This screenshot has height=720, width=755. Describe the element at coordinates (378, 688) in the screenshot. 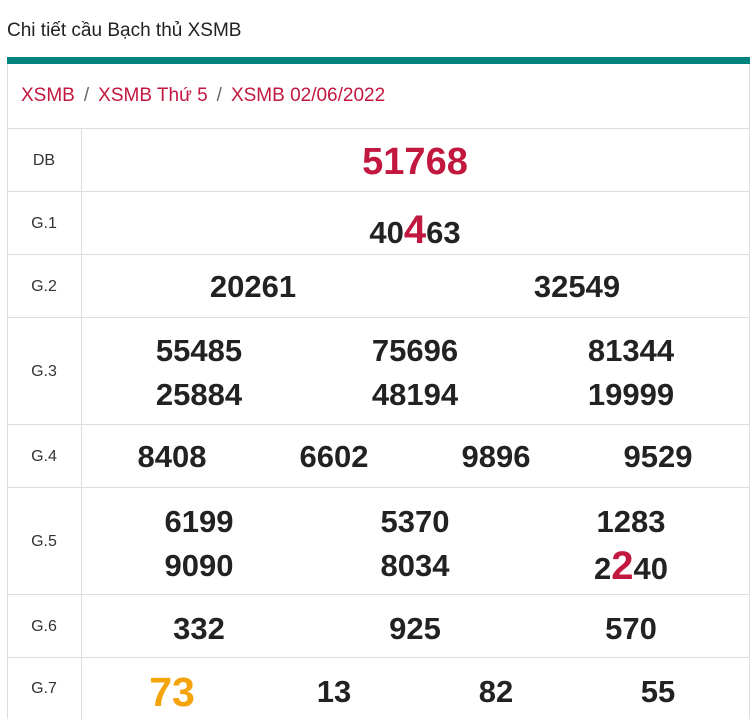

I see `row-g7: G.7 73 13 82 55` at that location.